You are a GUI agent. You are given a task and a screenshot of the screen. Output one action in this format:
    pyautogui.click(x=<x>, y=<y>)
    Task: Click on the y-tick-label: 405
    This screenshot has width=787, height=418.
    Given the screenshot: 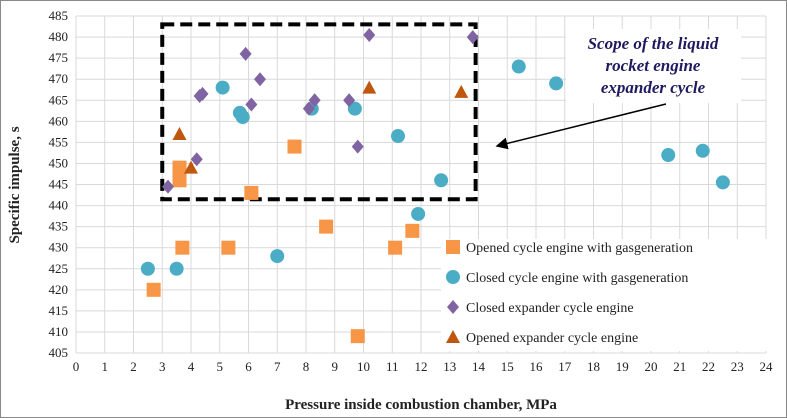 What is the action you would take?
    pyautogui.click(x=59, y=352)
    